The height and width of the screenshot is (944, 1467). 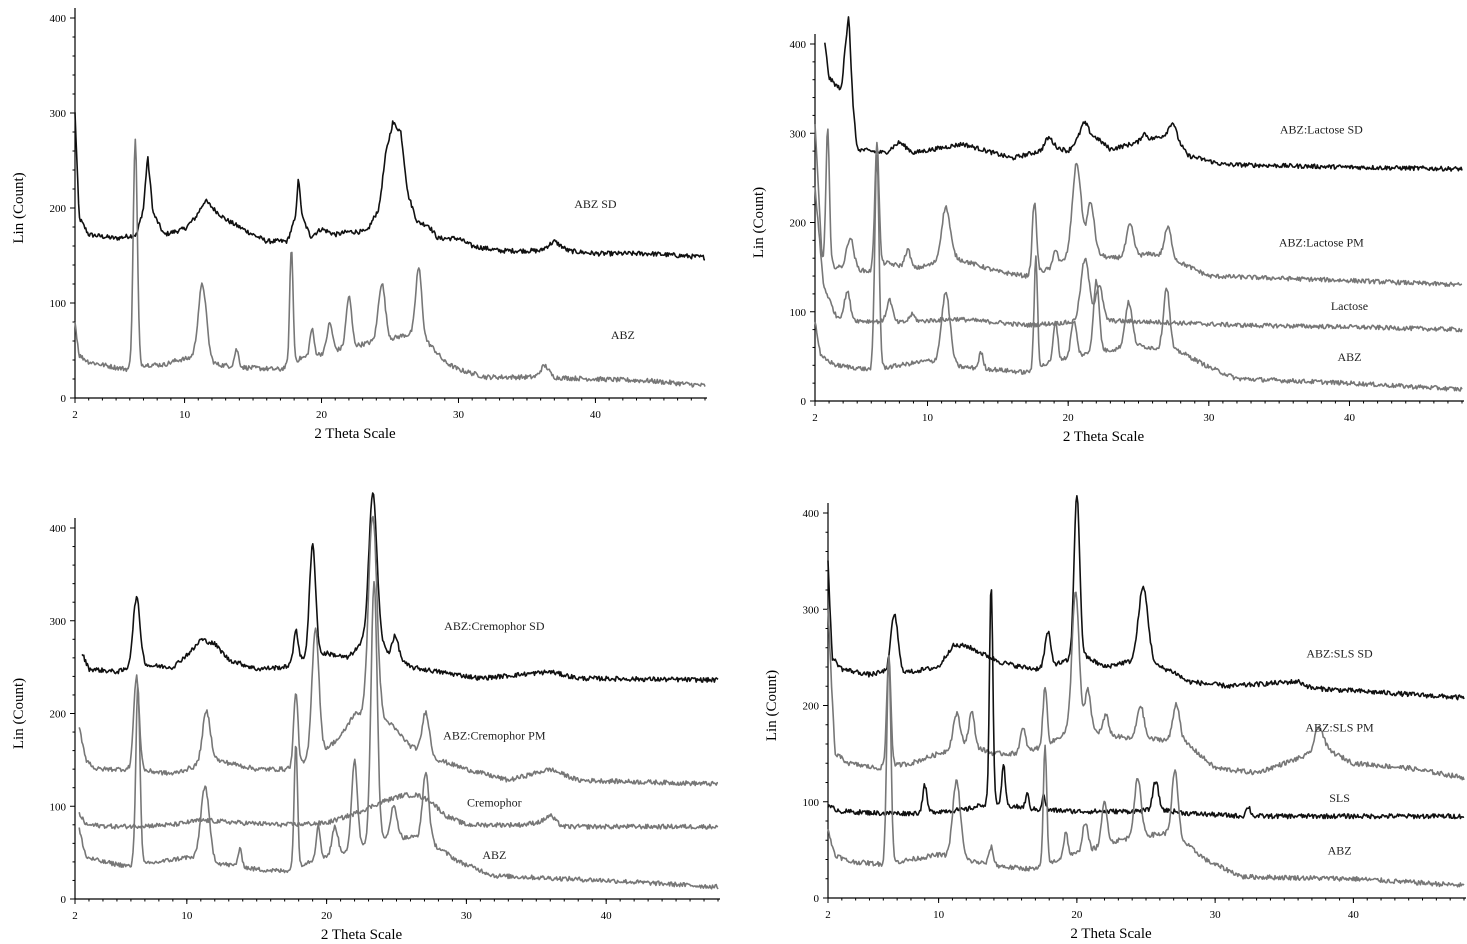 What do you see at coordinates (494, 735) in the screenshot?
I see `series-label: ABZ:Cremophor PM` at bounding box center [494, 735].